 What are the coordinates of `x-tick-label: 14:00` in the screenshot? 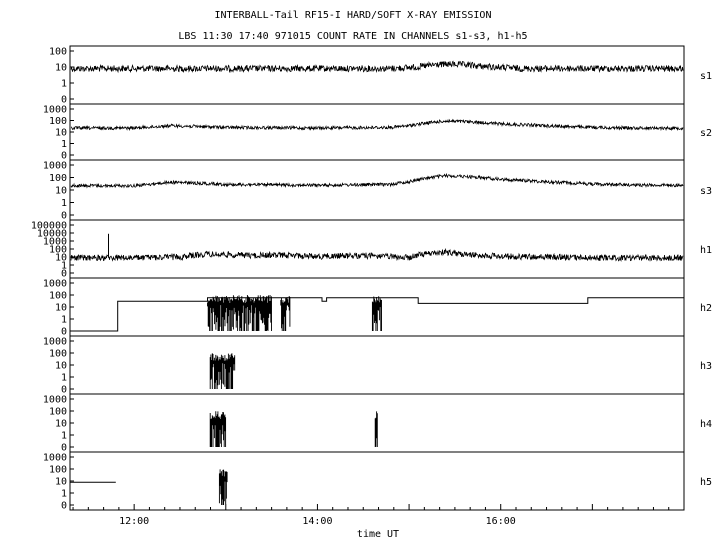 It's located at (317, 521).